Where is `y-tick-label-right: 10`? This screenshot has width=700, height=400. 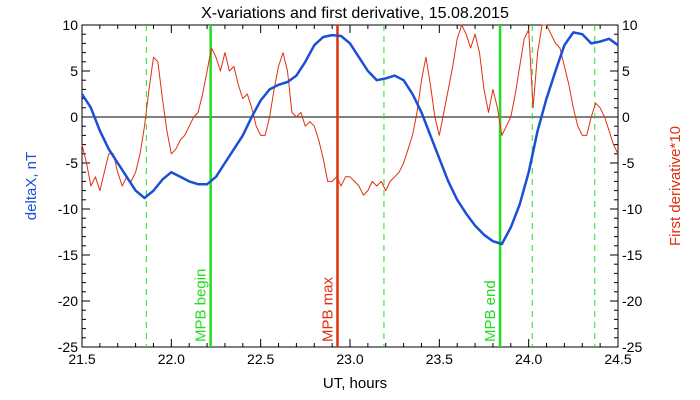
y-tick-label-right: 10 is located at coordinates (630, 25).